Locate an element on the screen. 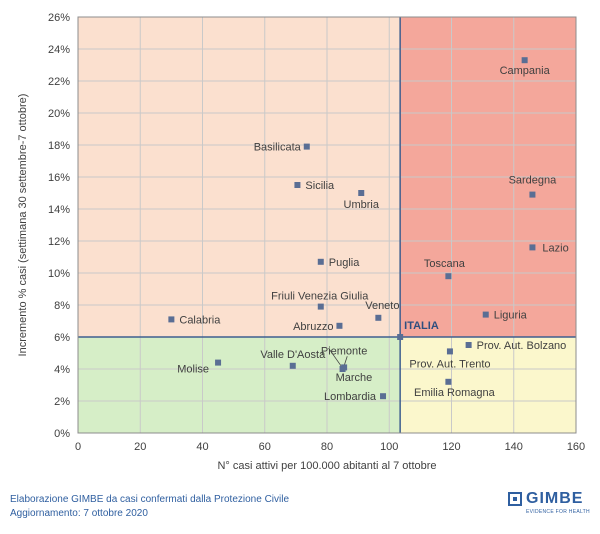 The height and width of the screenshot is (534, 600). y-tick-label: 6% is located at coordinates (62, 338).